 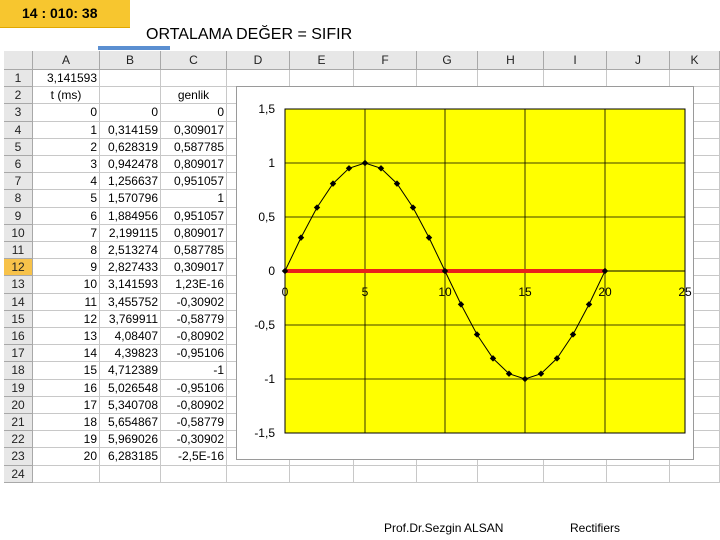 I want to click on row-header-24: 24, so click(x=18, y=474).